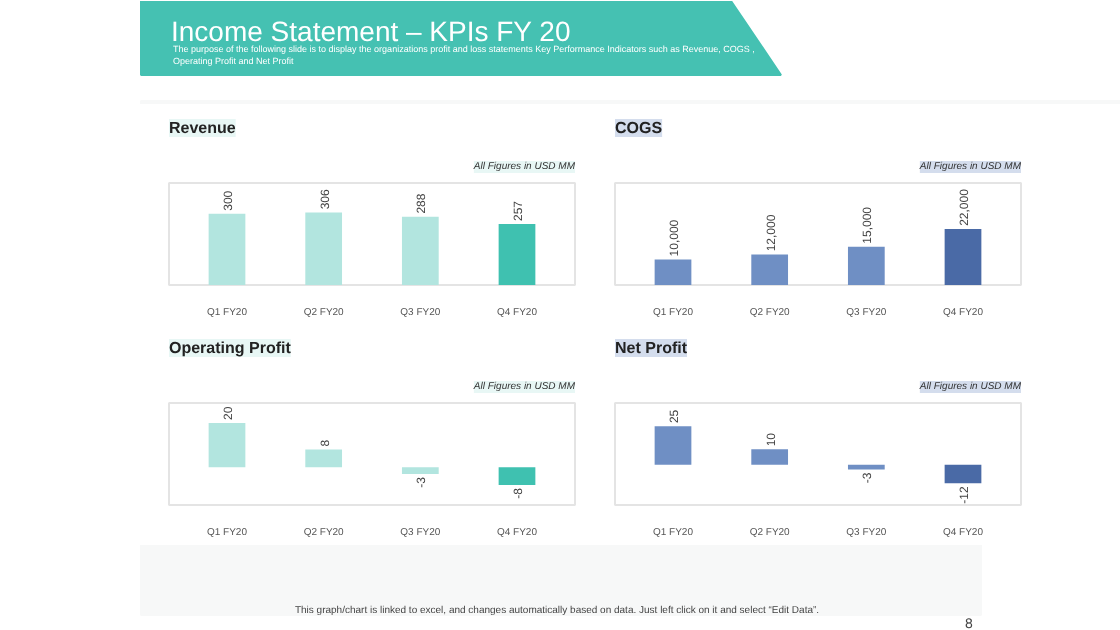  What do you see at coordinates (651, 348) in the screenshot?
I see `chart-title: Net Profit` at bounding box center [651, 348].